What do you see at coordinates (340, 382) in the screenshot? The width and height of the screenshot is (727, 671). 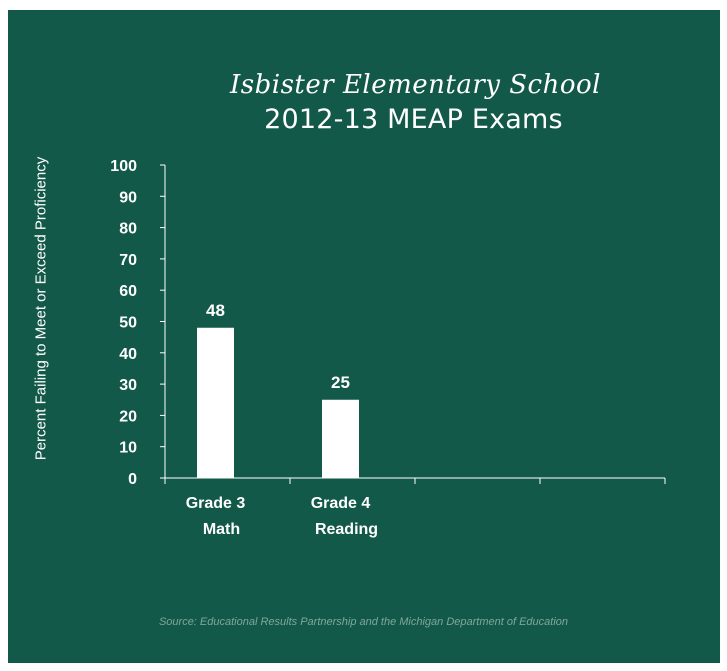 I see `data-label: 25` at bounding box center [340, 382].